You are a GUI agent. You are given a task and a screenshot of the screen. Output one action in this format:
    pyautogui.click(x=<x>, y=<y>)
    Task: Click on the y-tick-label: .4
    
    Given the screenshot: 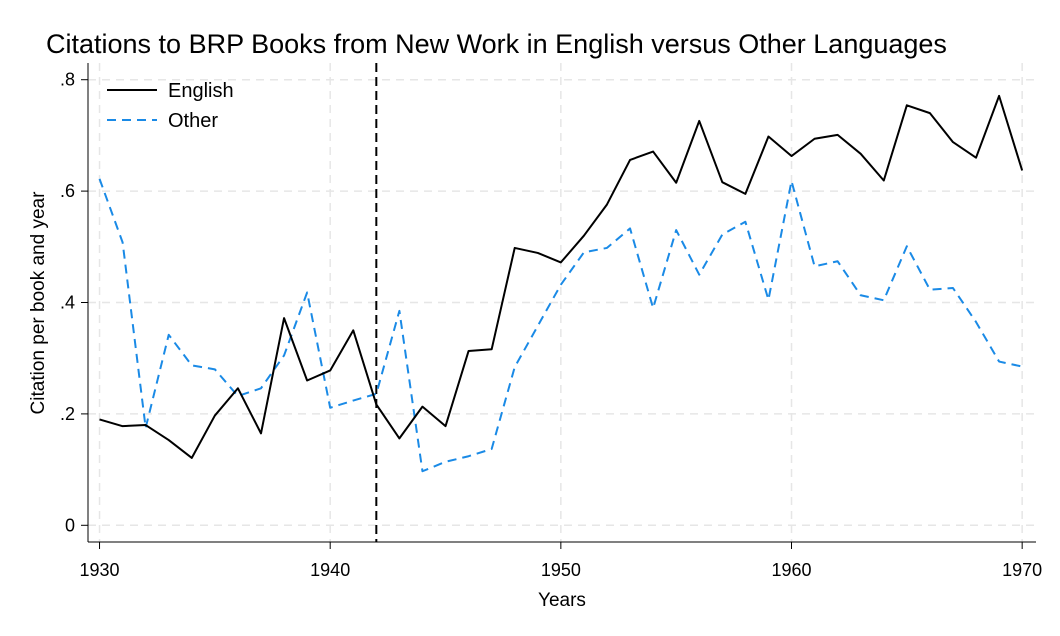 What is the action you would take?
    pyautogui.click(x=67, y=303)
    